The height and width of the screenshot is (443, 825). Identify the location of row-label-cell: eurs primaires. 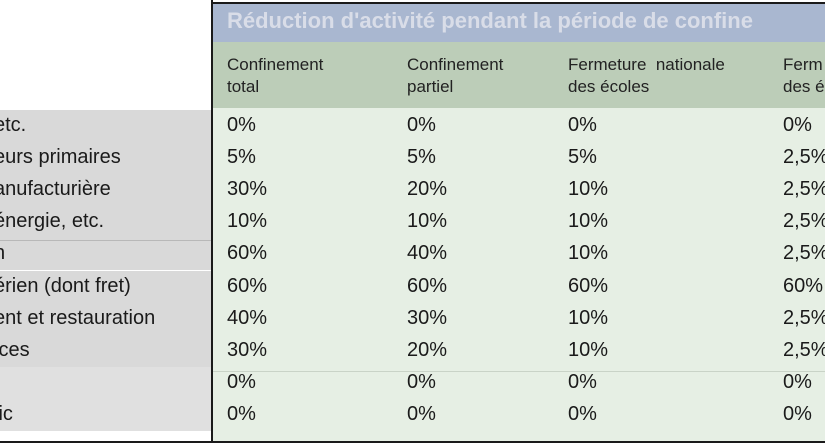
(105, 158).